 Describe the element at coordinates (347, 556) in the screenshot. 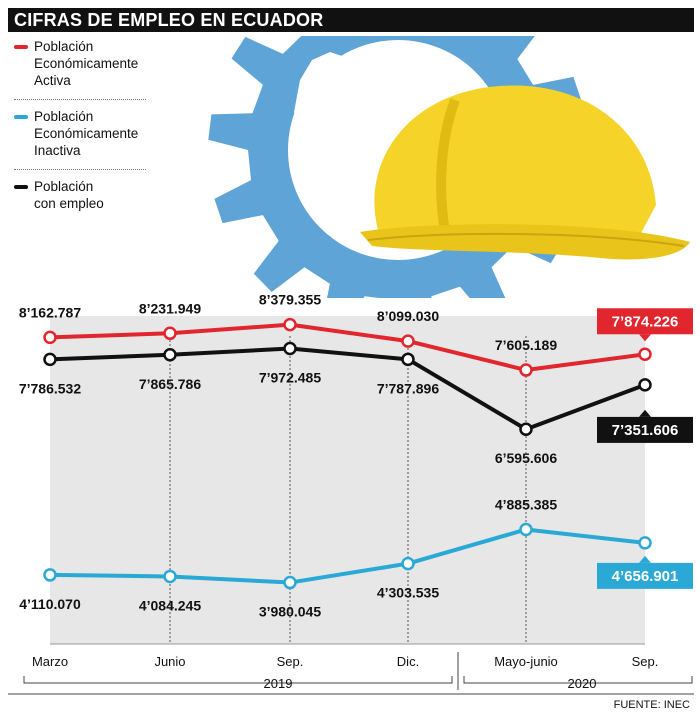

I see `series-line-inactive` at that location.